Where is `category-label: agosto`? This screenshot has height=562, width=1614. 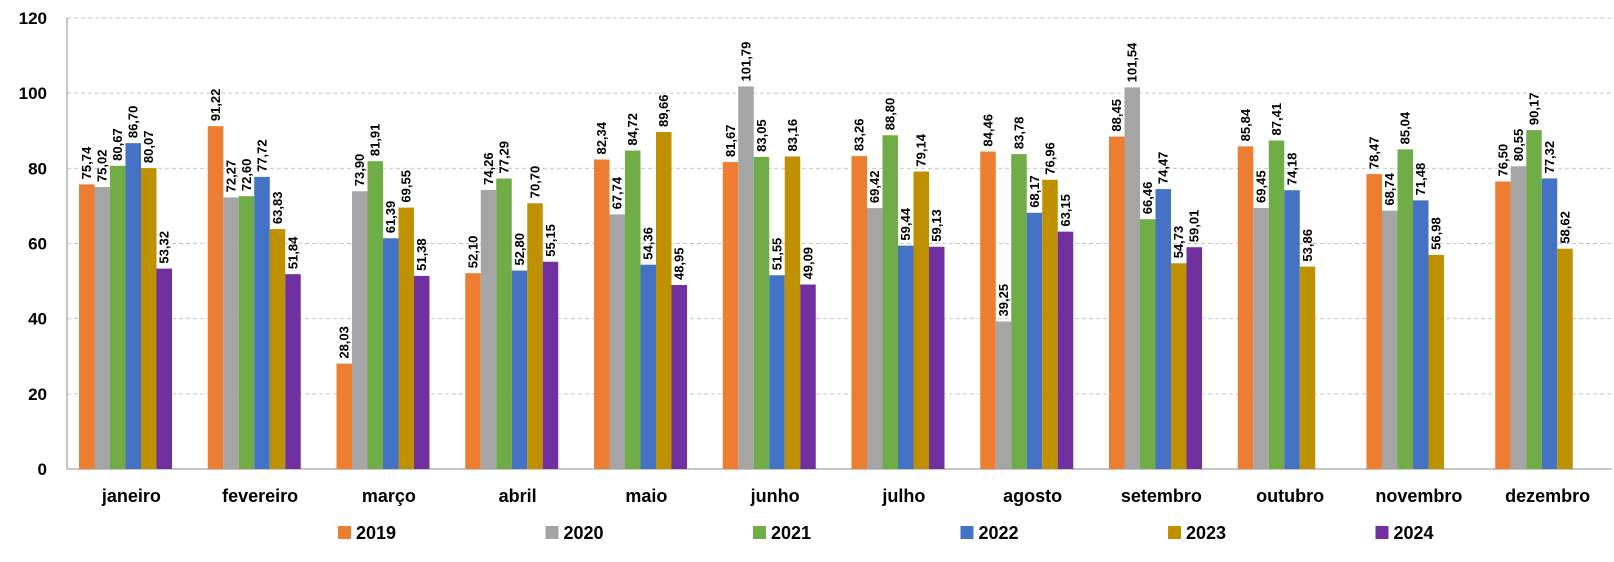
category-label: agosto is located at coordinates (1032, 496).